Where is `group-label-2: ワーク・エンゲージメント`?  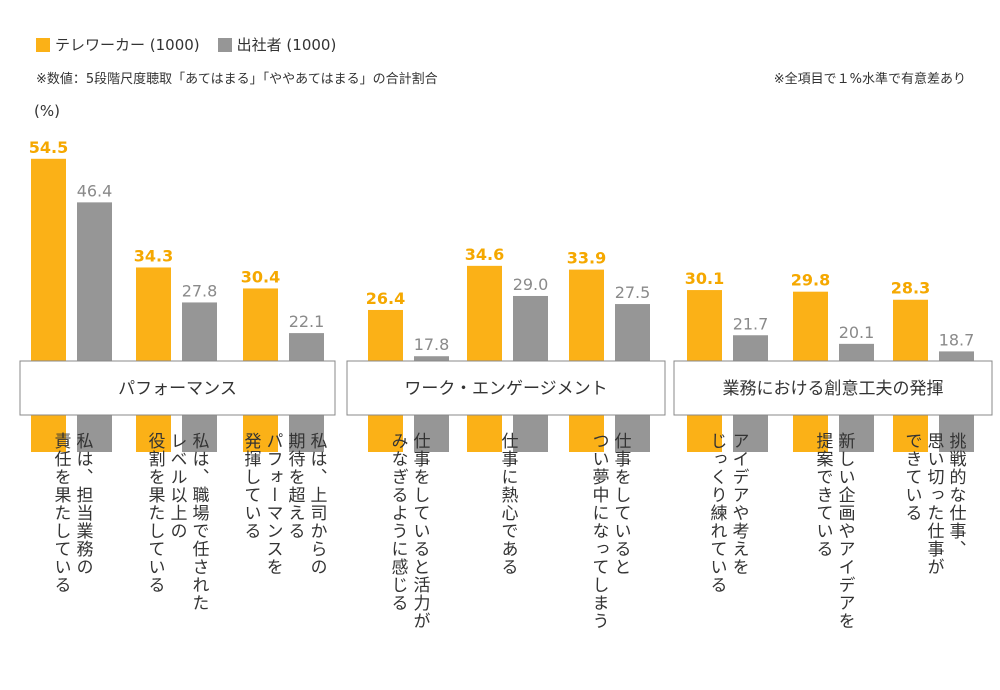
group-label-2: ワーク・エンゲージメント is located at coordinates (505, 389).